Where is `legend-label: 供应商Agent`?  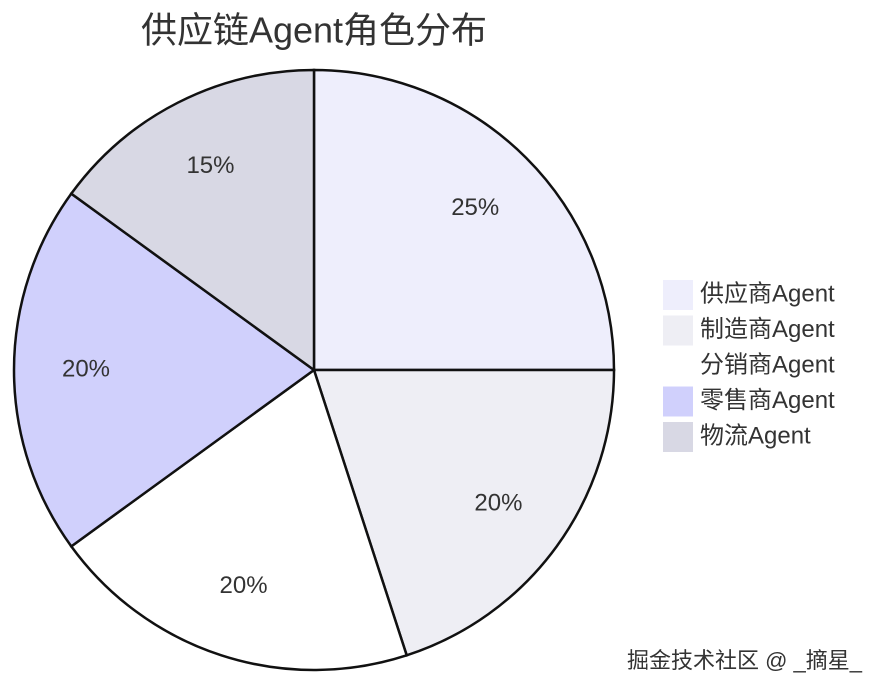
legend-label: 供应商Agent is located at coordinates (767, 293).